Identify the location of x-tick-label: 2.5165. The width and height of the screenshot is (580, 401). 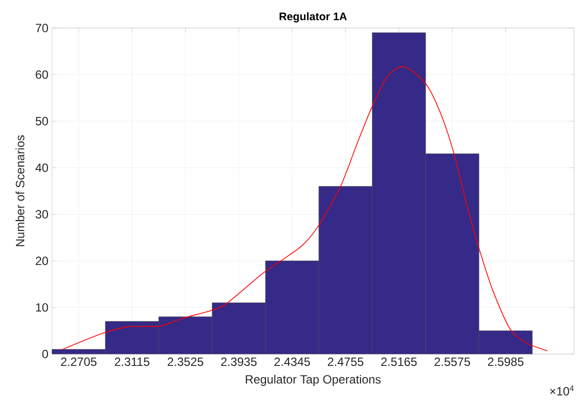
(399, 362).